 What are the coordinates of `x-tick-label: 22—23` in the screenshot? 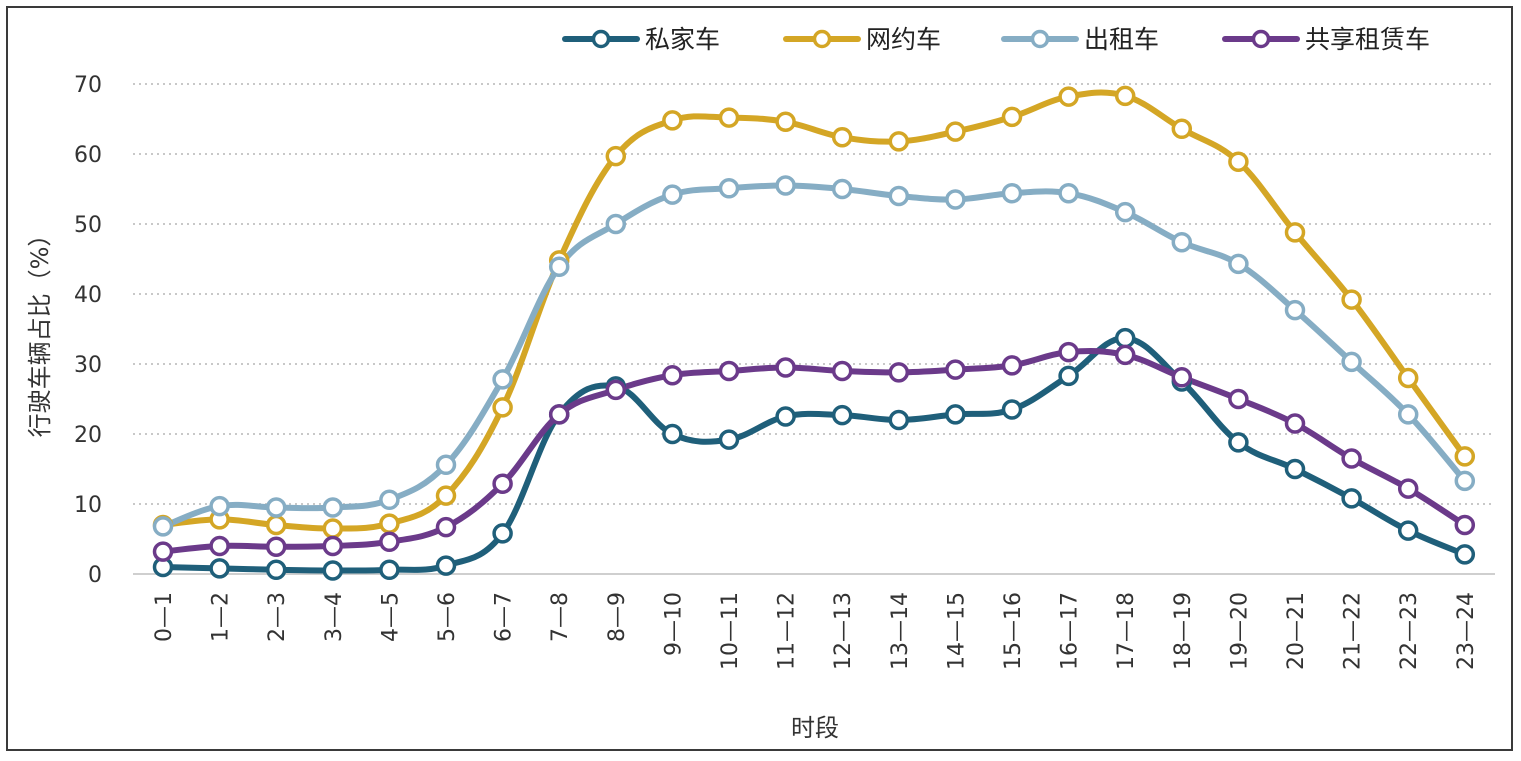 It's located at (1409, 631).